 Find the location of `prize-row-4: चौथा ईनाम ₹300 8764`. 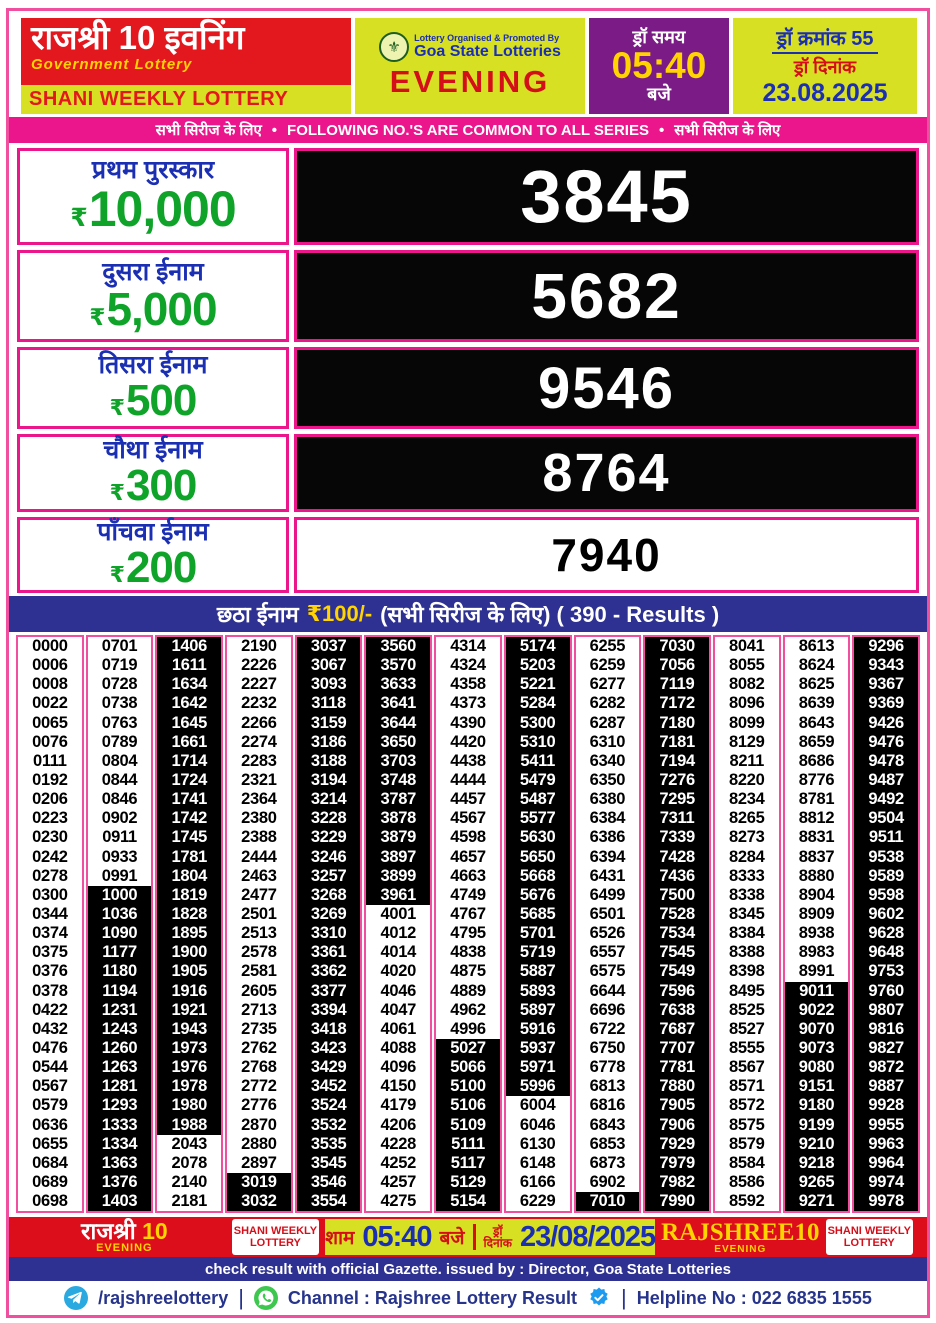

prize-row-4: चौथा ईनाम ₹300 8764 is located at coordinates (468, 473).